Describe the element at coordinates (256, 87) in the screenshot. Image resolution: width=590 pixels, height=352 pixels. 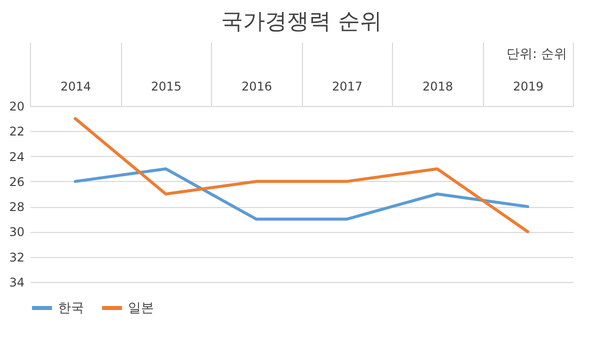
I see `x-tick-label: 2016` at that location.